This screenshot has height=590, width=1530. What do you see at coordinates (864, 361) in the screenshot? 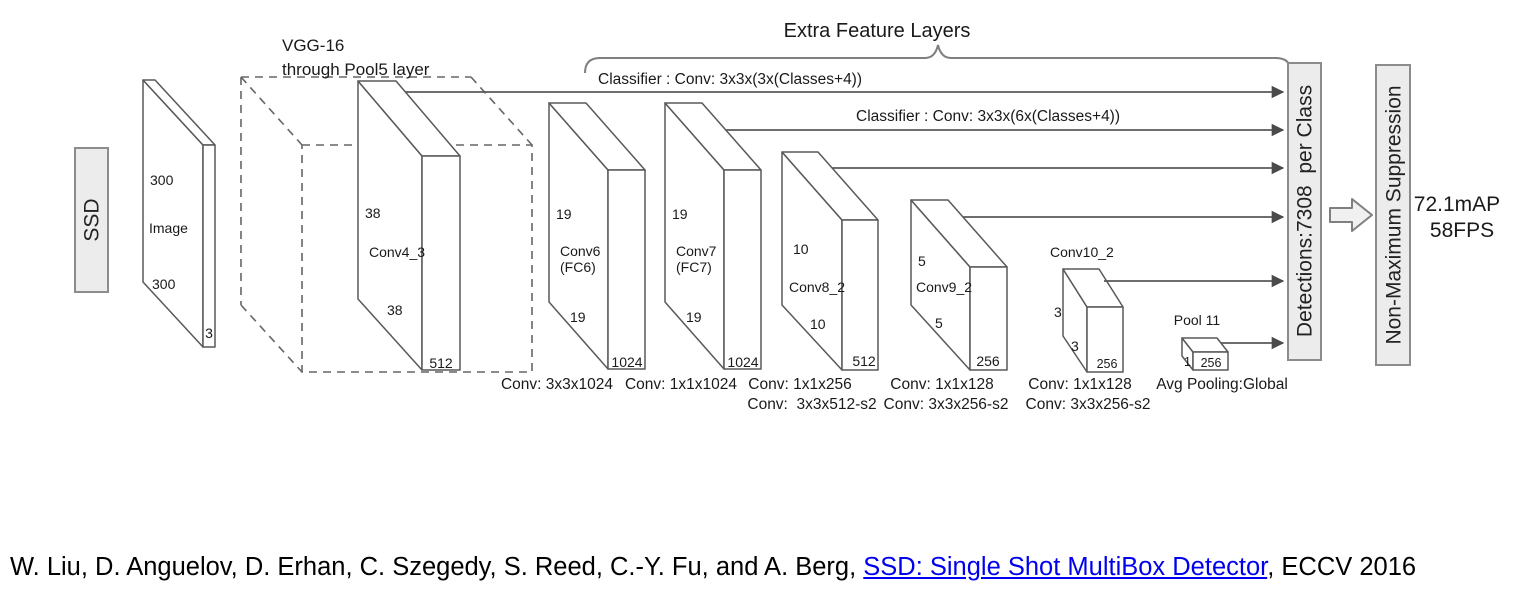
I see `conv8-2-channels: 512` at bounding box center [864, 361].